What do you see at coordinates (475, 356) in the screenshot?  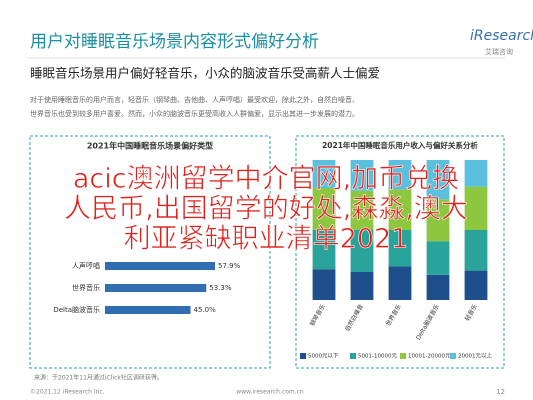 I see `legend-label: 20001元以上` at bounding box center [475, 356].